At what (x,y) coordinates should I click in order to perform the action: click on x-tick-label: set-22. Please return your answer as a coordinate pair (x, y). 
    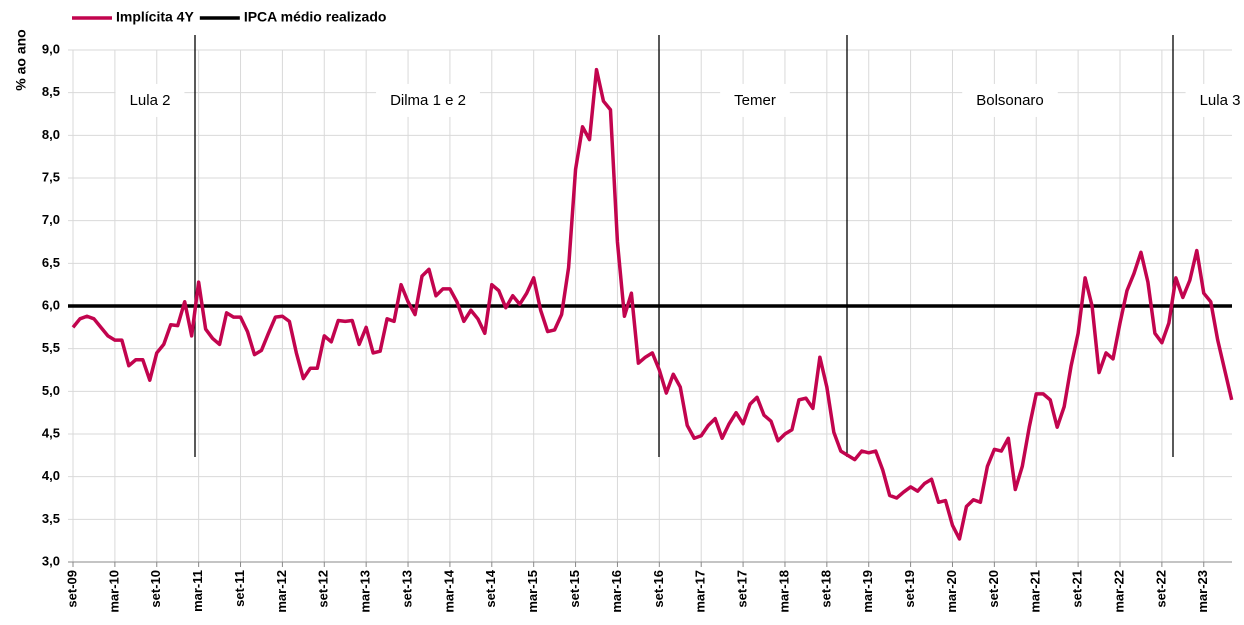
    Looking at the image, I should click on (1160, 589).